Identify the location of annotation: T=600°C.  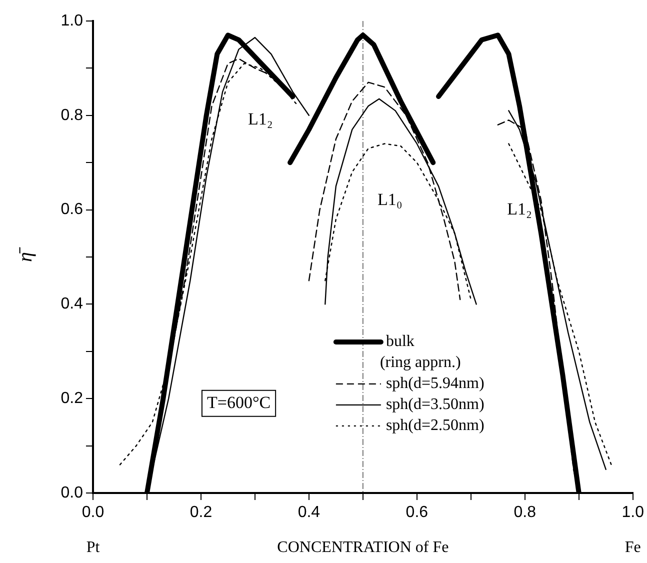
(238, 402).